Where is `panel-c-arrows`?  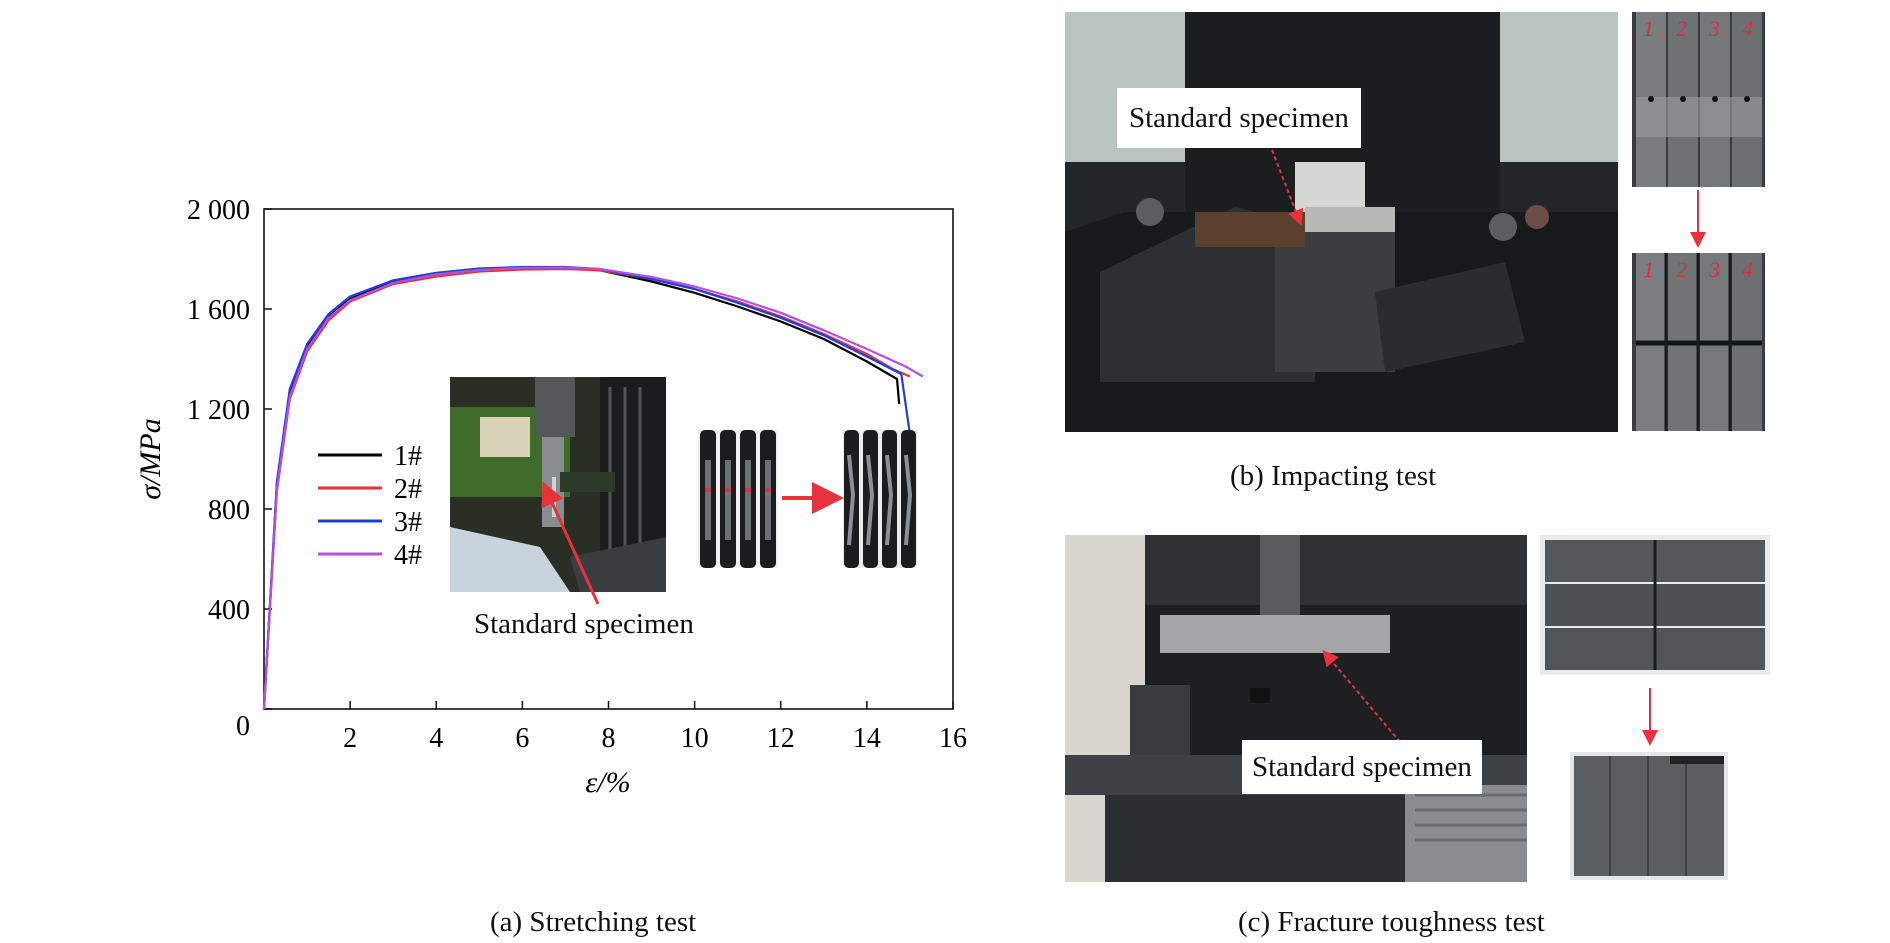 panel-c-arrows is located at coordinates (1490, 697).